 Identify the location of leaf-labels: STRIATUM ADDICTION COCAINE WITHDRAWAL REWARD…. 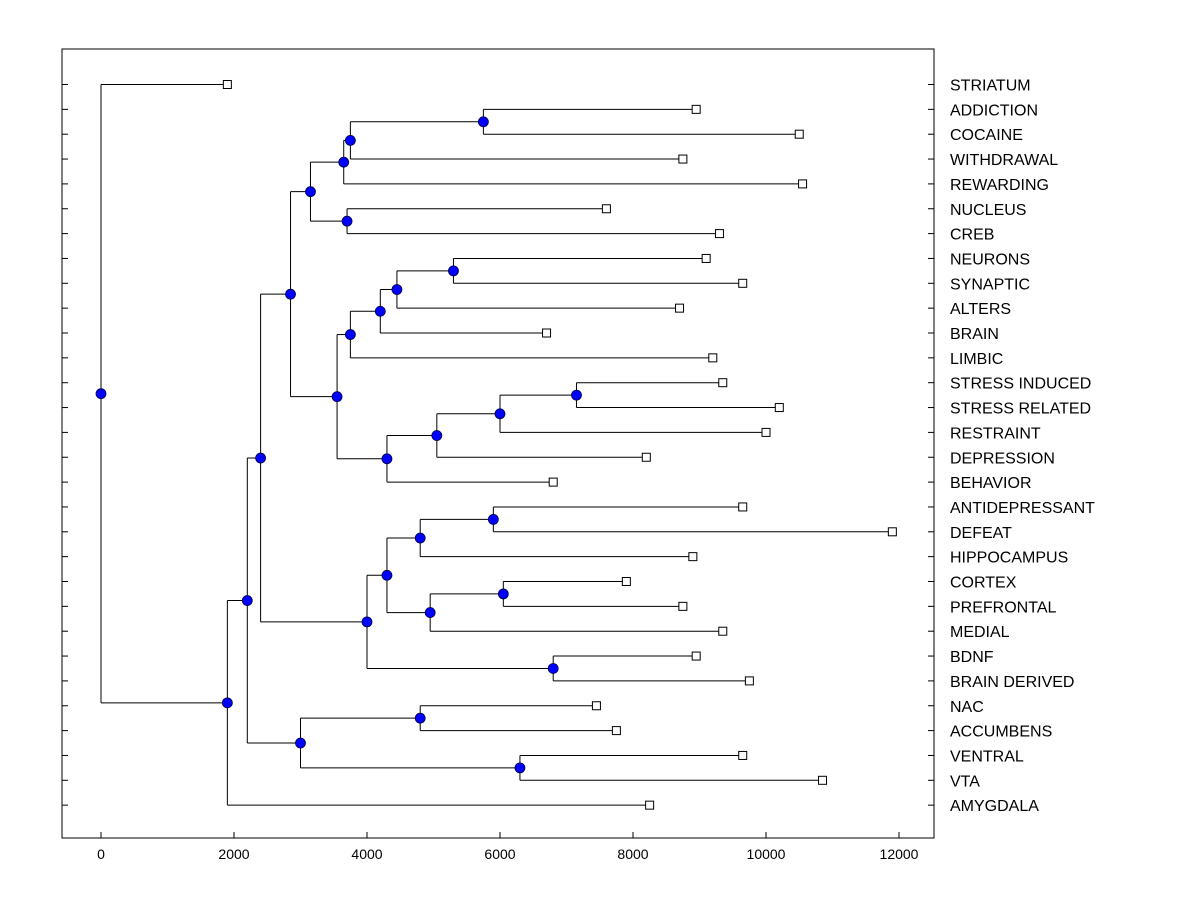
(1022, 447).